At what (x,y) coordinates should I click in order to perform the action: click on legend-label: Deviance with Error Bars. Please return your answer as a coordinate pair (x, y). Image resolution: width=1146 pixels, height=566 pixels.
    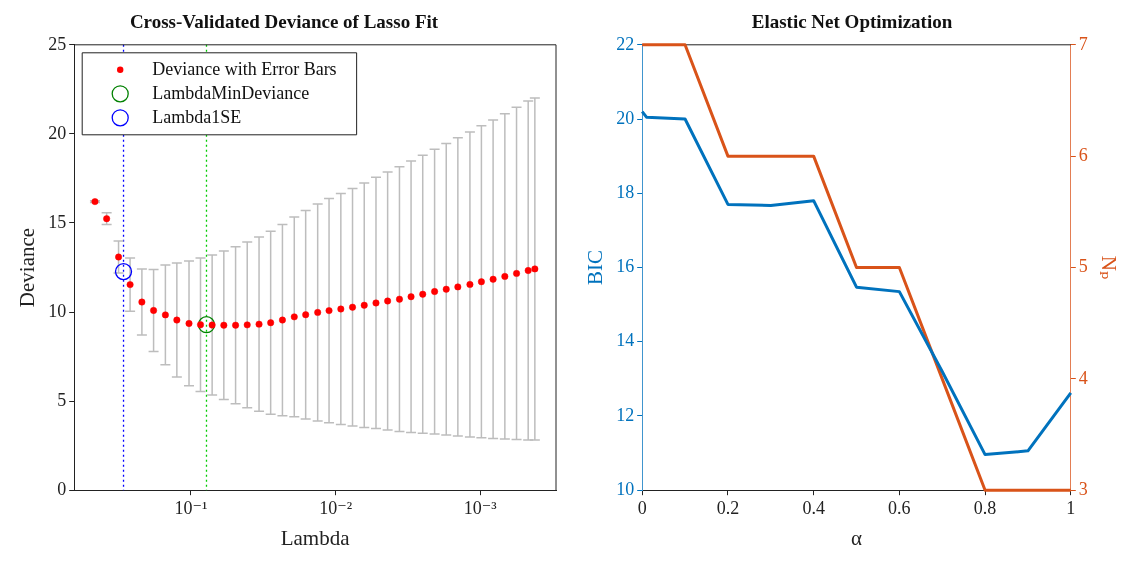
    Looking at the image, I should click on (244, 68).